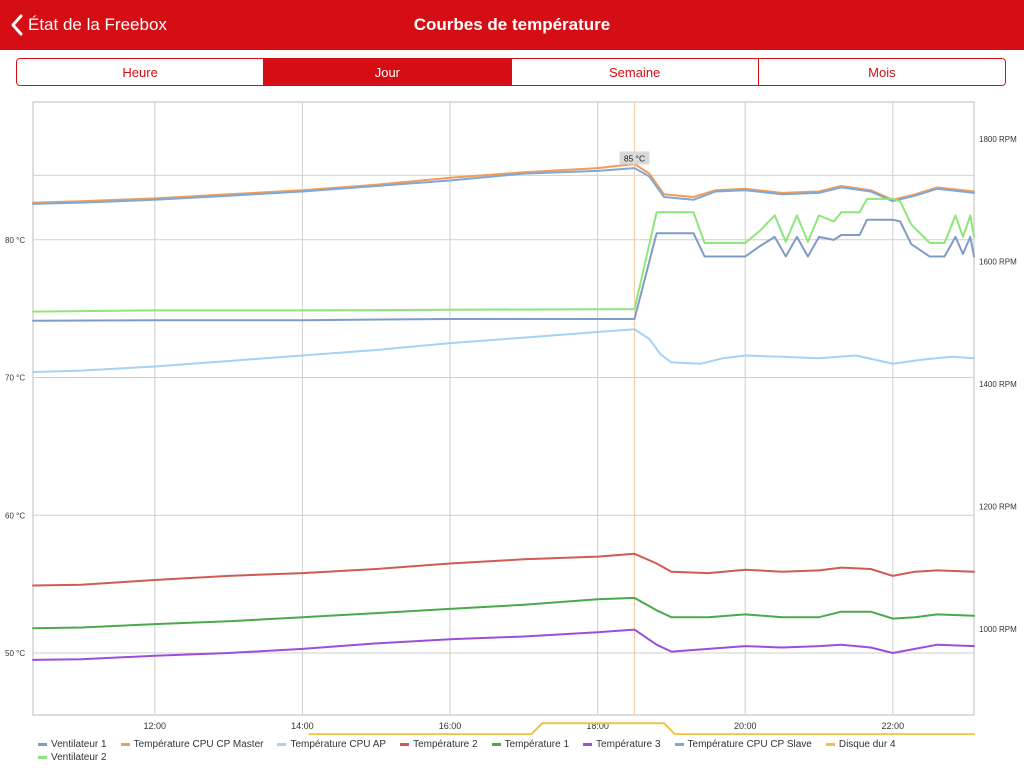 The width and height of the screenshot is (1024, 768). Describe the element at coordinates (998, 629) in the screenshot. I see `y-right-tick-label: 1000 RPM` at that location.